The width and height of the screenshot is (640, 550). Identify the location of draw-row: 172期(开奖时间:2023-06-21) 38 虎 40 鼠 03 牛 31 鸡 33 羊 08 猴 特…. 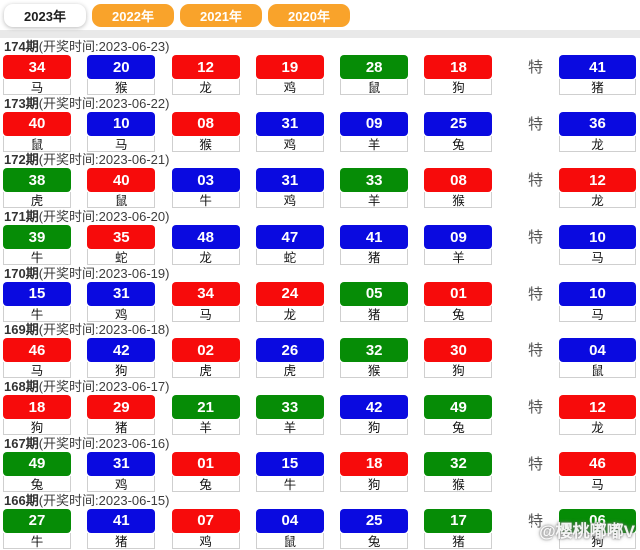
(320, 180).